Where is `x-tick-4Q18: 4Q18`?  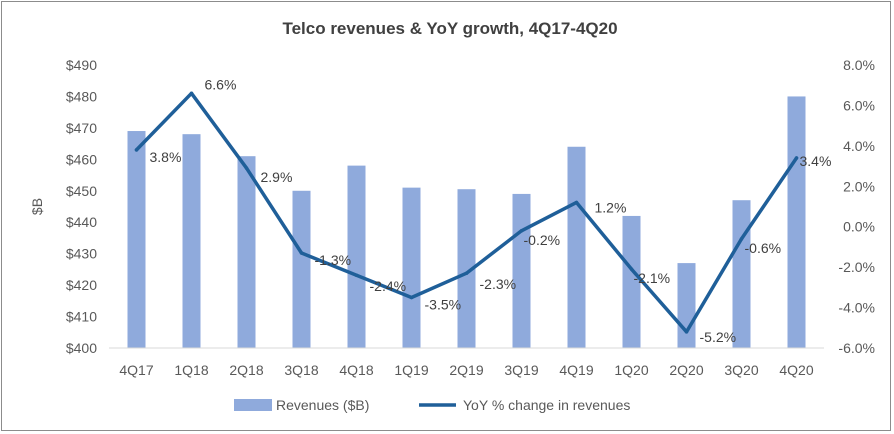
x-tick-4Q18: 4Q18 is located at coordinates (356, 370).